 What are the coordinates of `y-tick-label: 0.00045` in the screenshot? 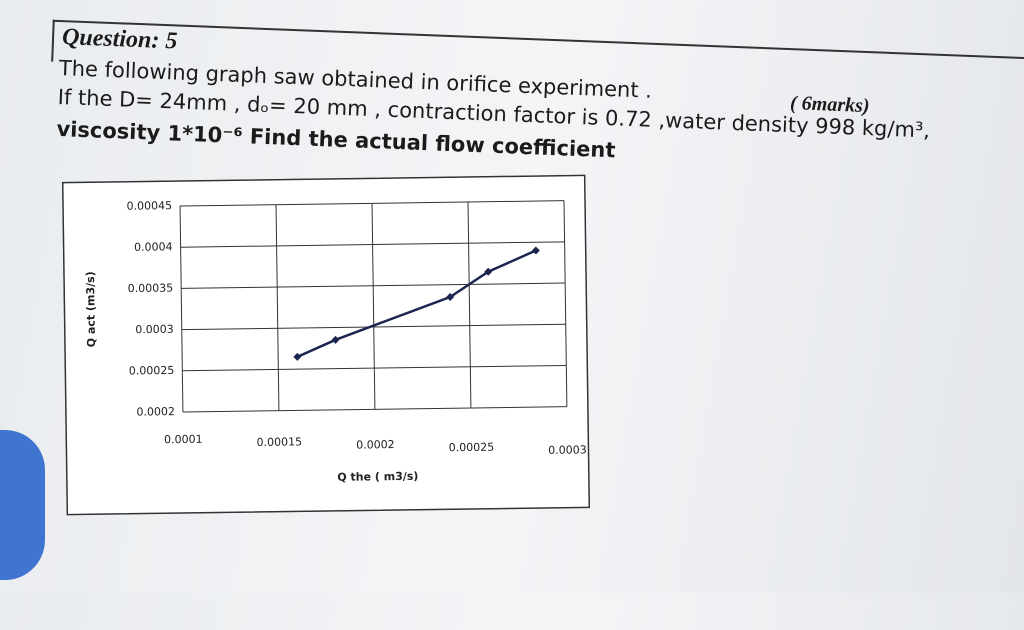 It's located at (149, 206).